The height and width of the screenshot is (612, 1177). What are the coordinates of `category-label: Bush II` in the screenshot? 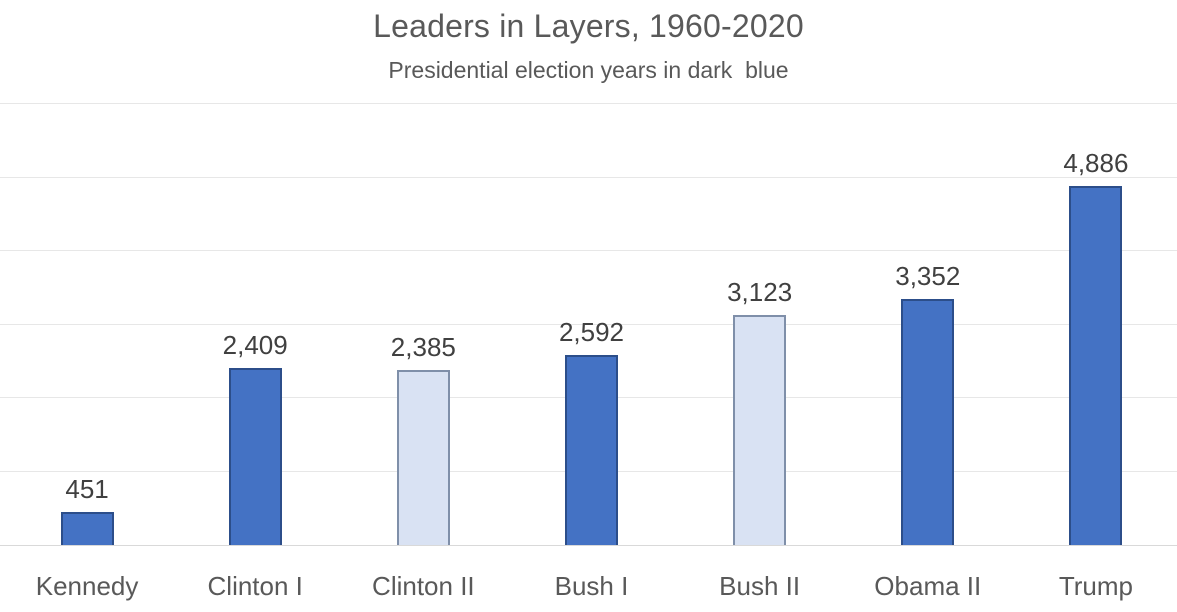 It's located at (760, 586).